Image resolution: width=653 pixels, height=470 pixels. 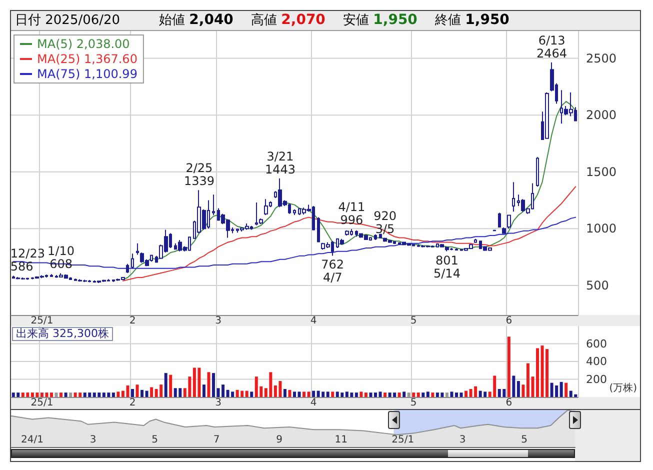 What do you see at coordinates (341, 440) in the screenshot?
I see `x-tick-label: 11` at bounding box center [341, 440].